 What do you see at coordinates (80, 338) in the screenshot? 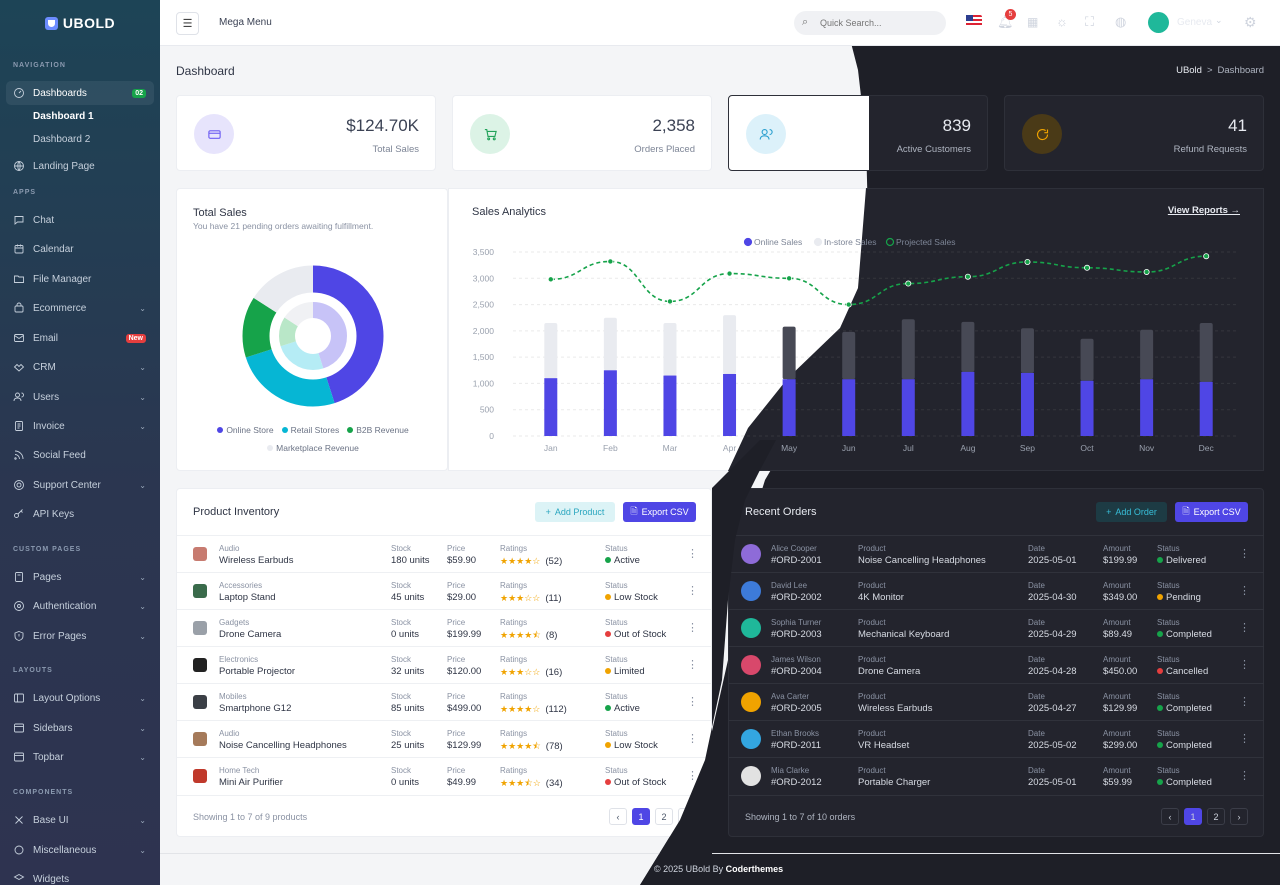
I see `sidebar-item-email: Email New` at bounding box center [80, 338].